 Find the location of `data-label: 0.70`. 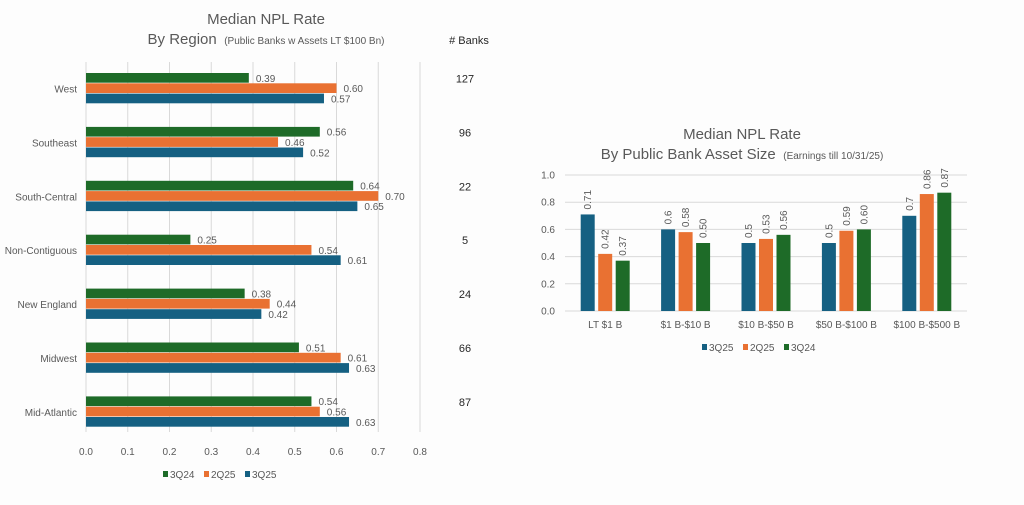

data-label: 0.70 is located at coordinates (395, 197).